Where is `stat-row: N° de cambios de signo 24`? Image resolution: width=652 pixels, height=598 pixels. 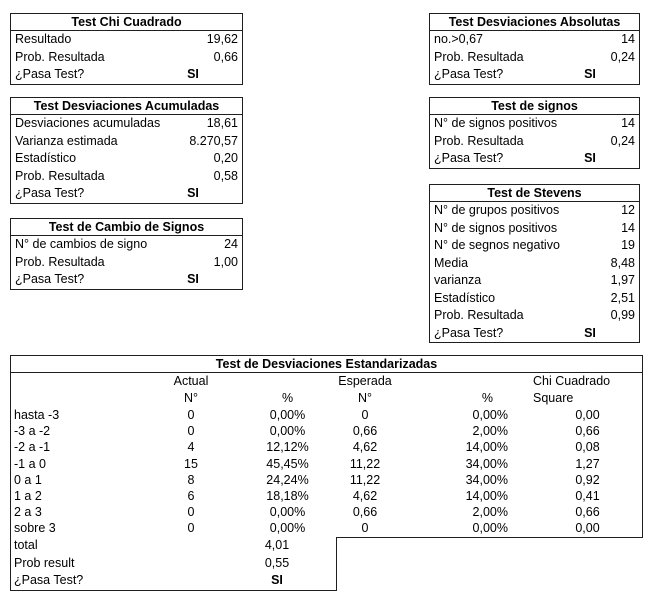 stat-row: N° de cambios de signo 24 is located at coordinates (126, 245).